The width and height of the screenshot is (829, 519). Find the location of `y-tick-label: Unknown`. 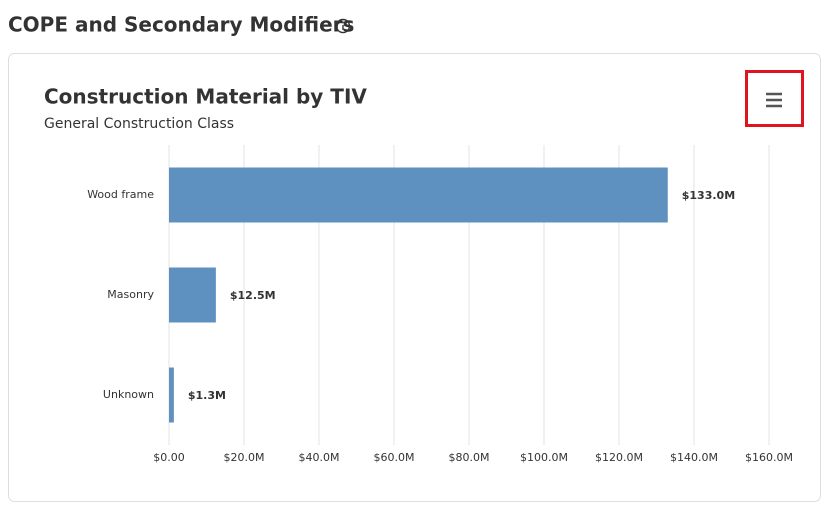

y-tick-label: Unknown is located at coordinates (128, 394).